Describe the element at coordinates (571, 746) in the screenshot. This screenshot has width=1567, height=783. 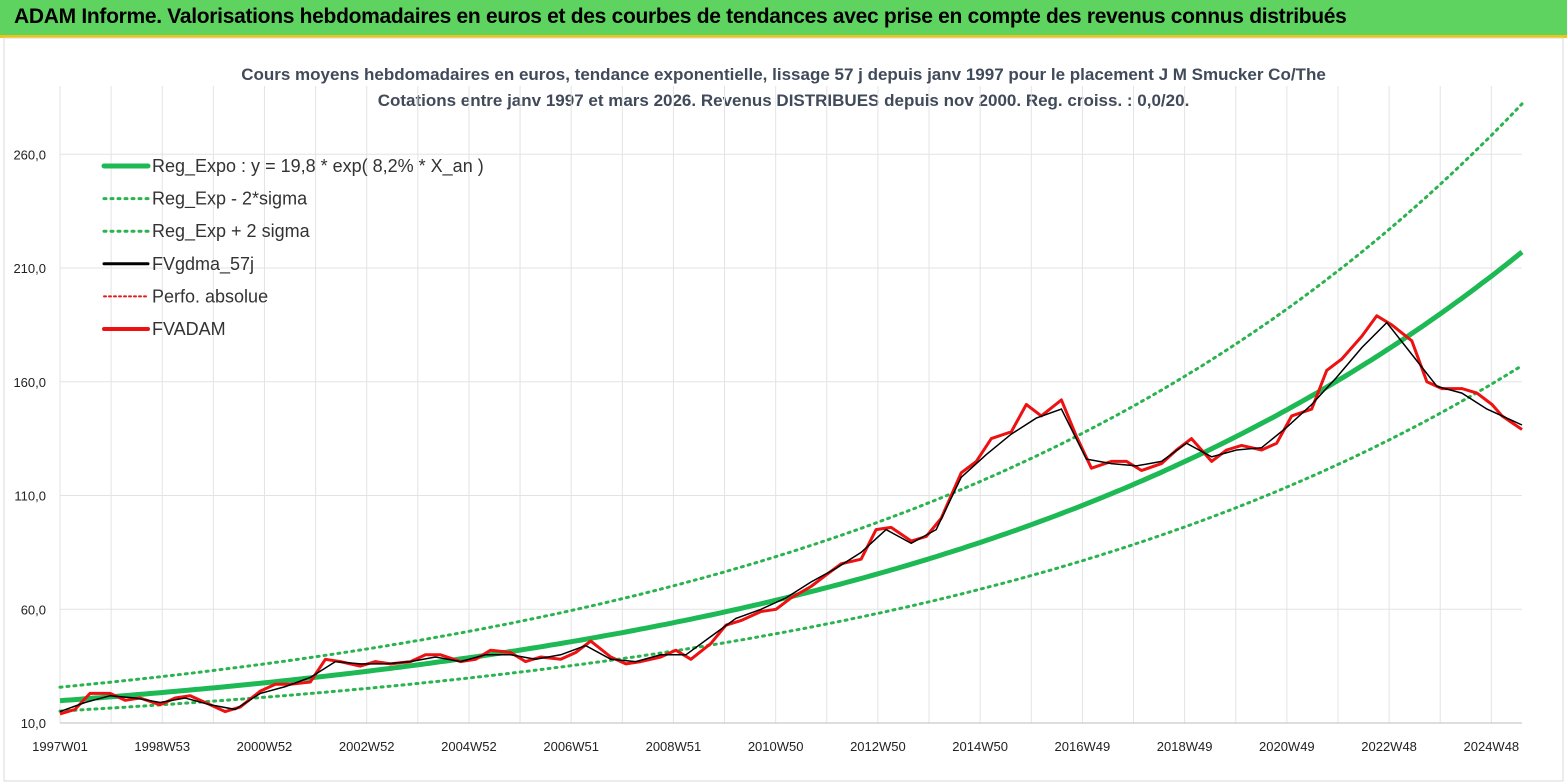
I see `x-tick-label: 2006W51` at that location.